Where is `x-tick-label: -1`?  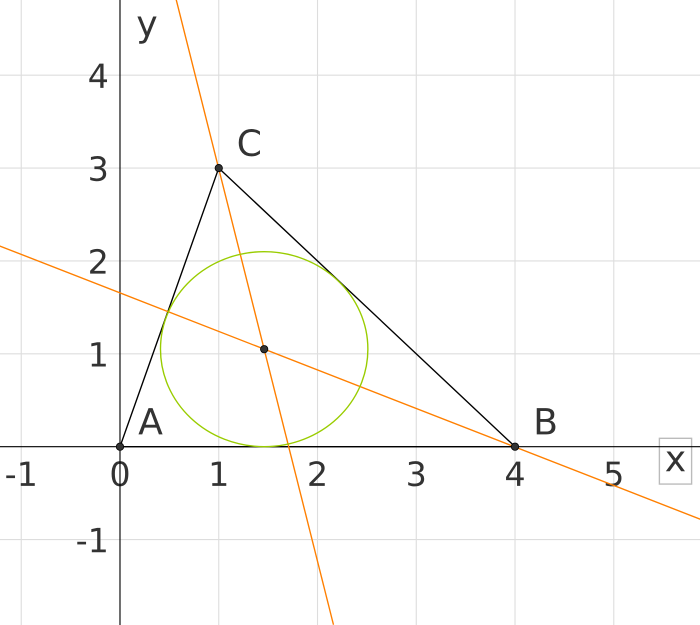
x-tick-label: -1 is located at coordinates (20, 474).